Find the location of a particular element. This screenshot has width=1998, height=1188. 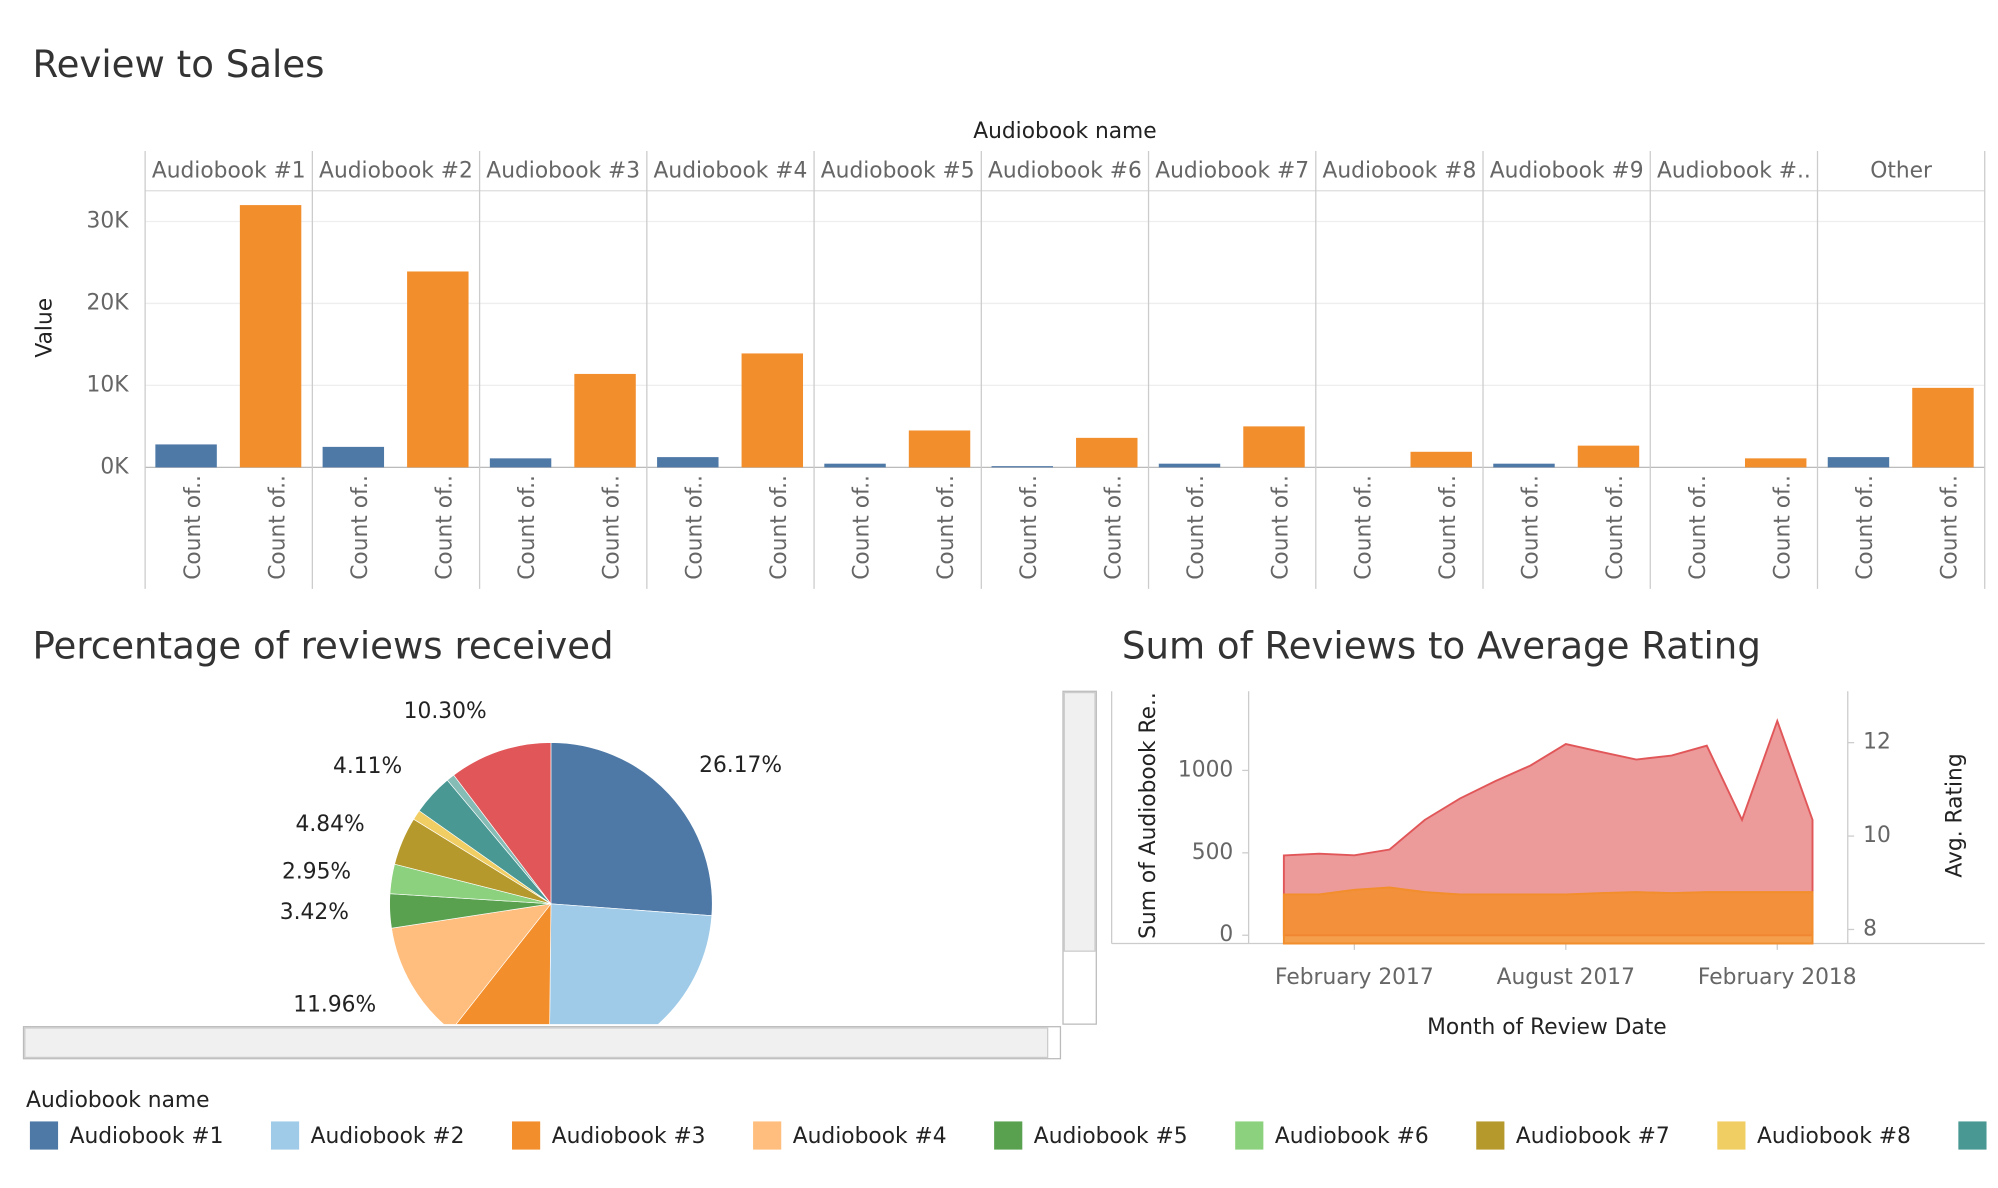

pane-label: Audiobook #7 is located at coordinates (1232, 171).